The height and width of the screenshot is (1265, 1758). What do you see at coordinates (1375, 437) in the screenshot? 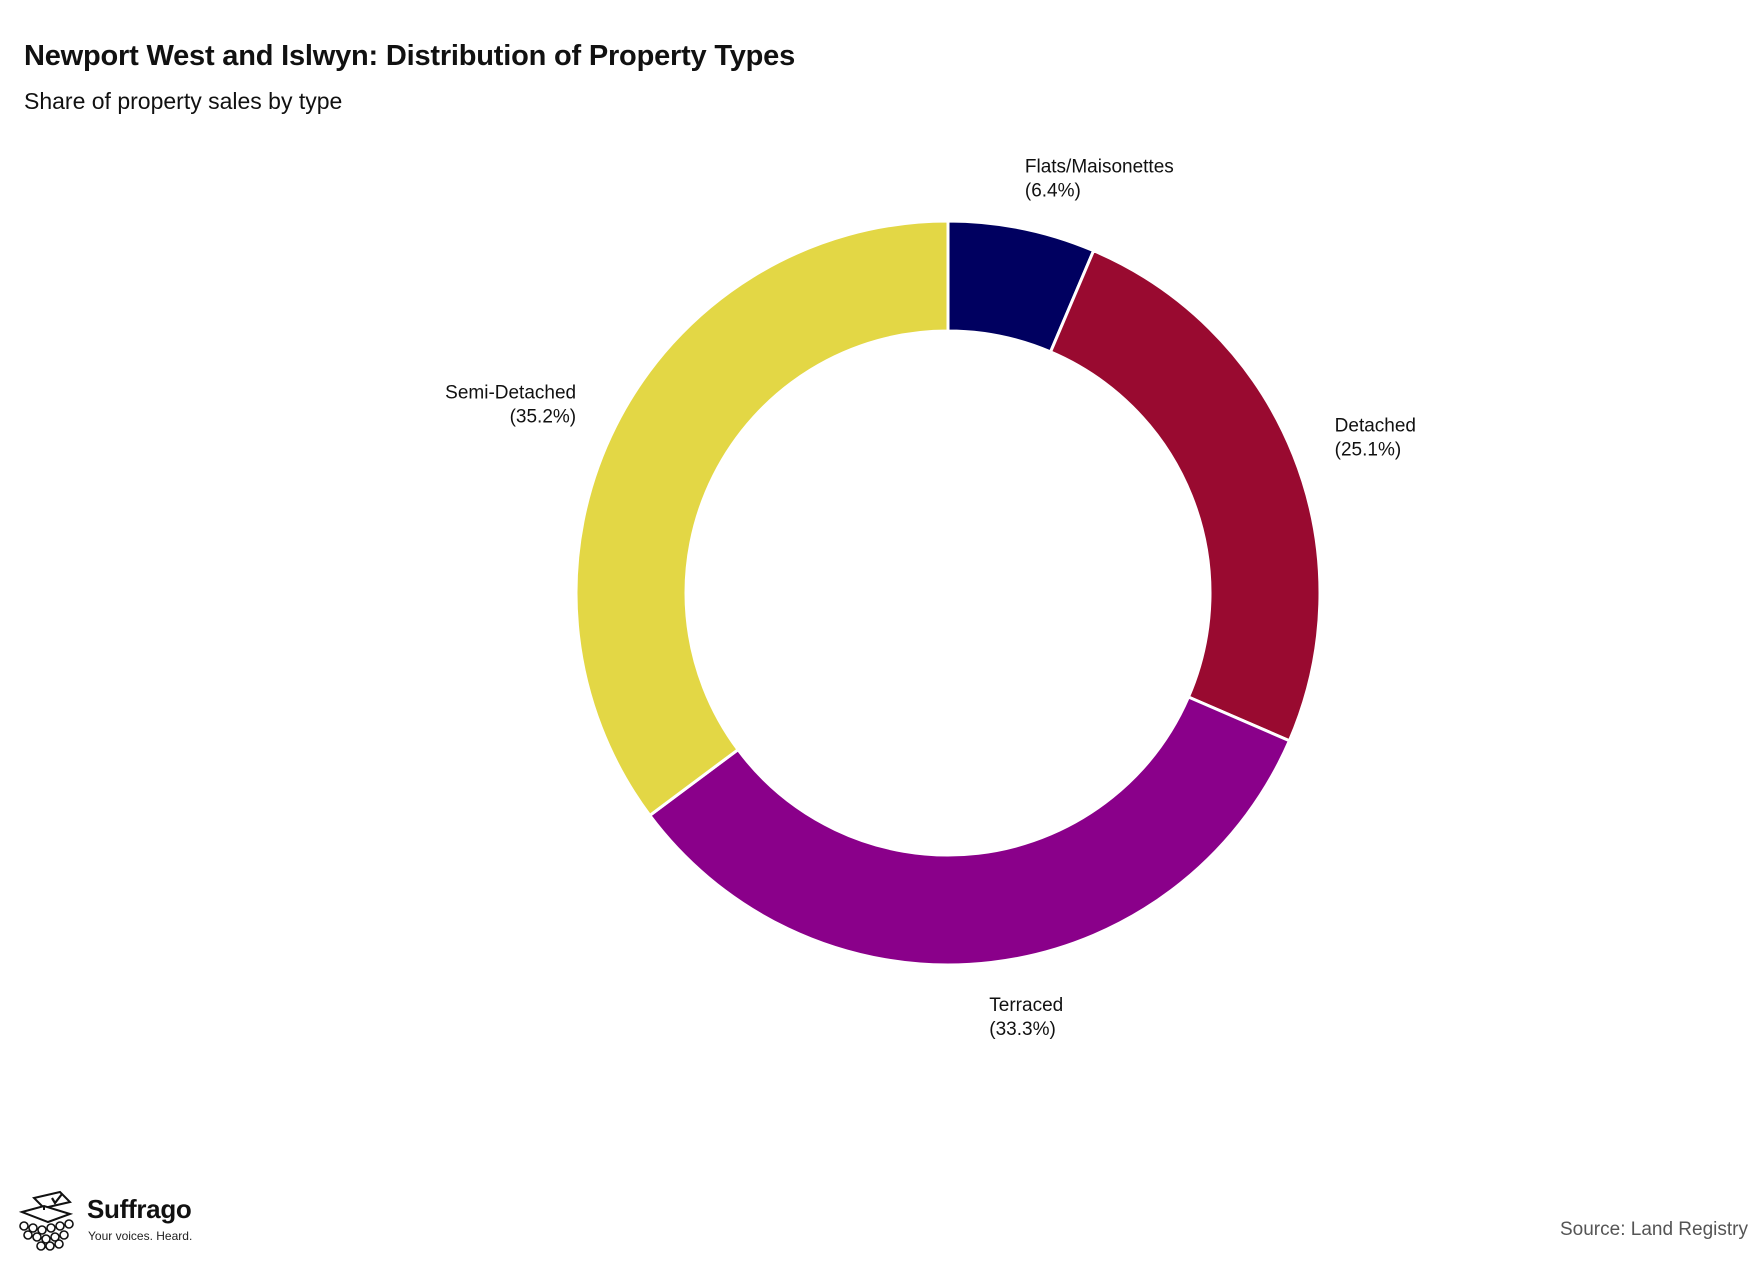
I see `slice-label: Detached (25.1%)` at bounding box center [1375, 437].